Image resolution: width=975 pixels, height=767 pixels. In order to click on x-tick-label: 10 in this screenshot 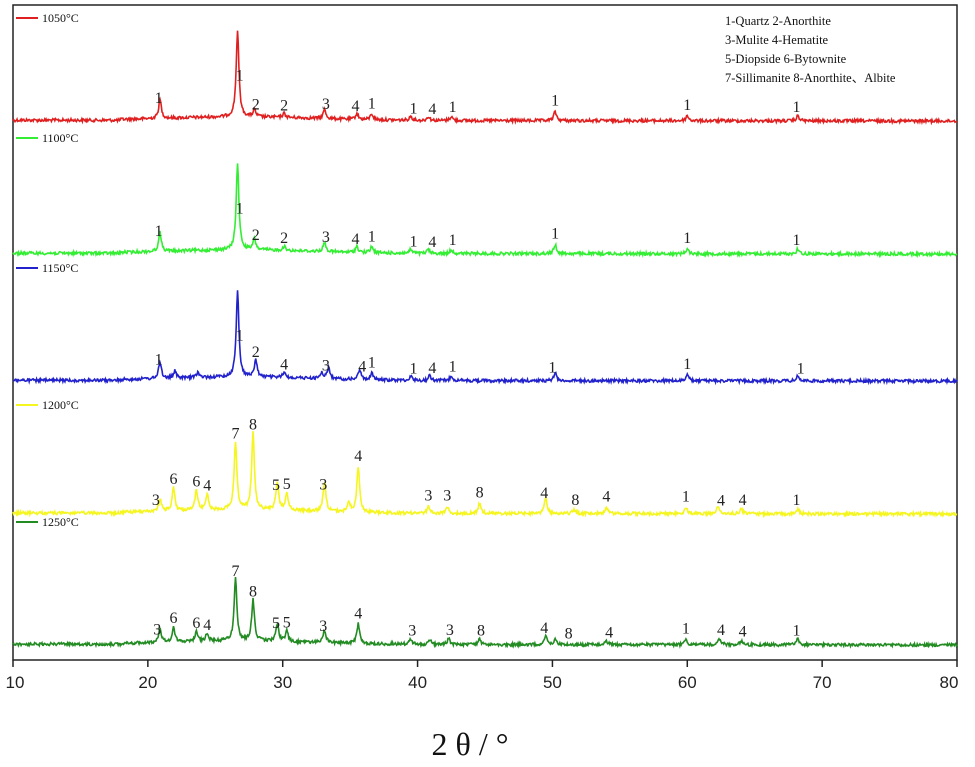, I will do `click(15, 682)`.